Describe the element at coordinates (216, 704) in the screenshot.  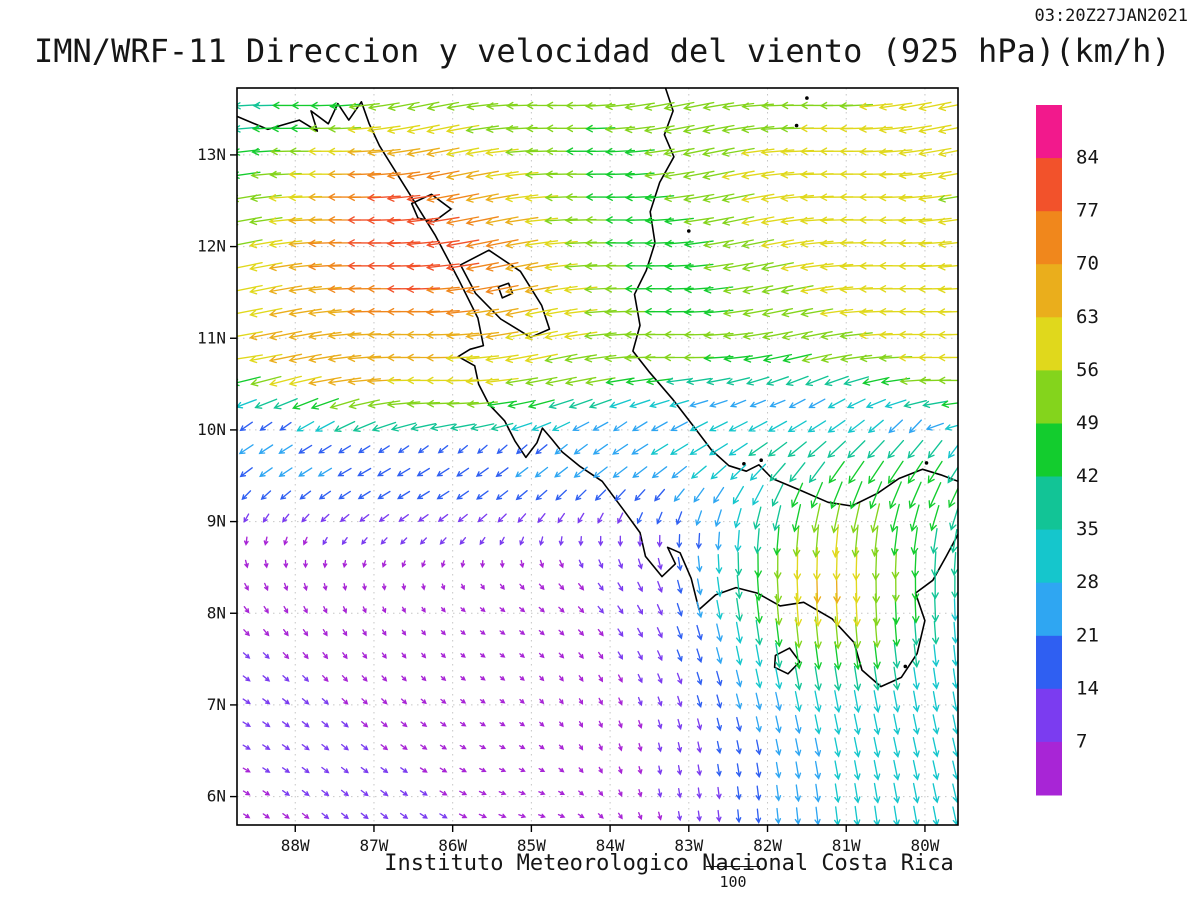
I see `lat-tick-label: 7N` at that location.